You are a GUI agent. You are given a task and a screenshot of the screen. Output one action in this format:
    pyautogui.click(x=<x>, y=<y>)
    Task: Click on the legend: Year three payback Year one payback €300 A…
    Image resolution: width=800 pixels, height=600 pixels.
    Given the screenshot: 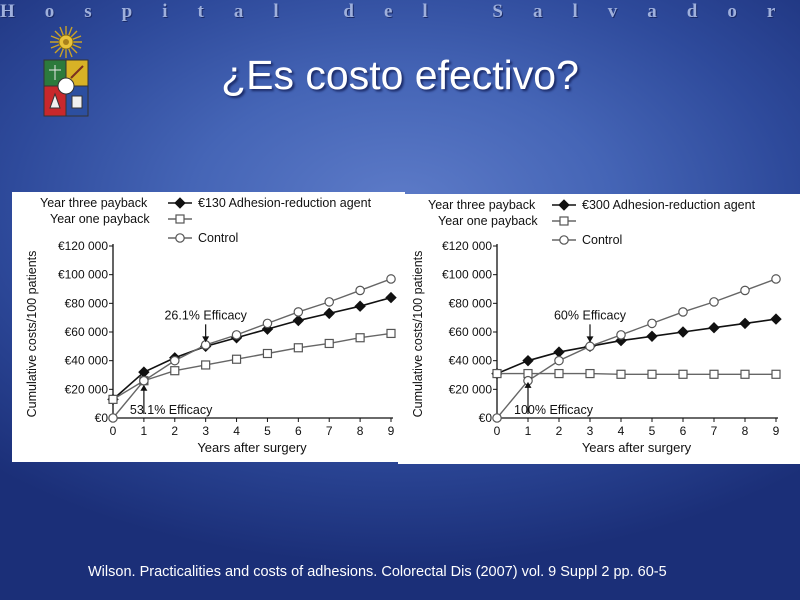 What is the action you would take?
    pyautogui.click(x=592, y=222)
    